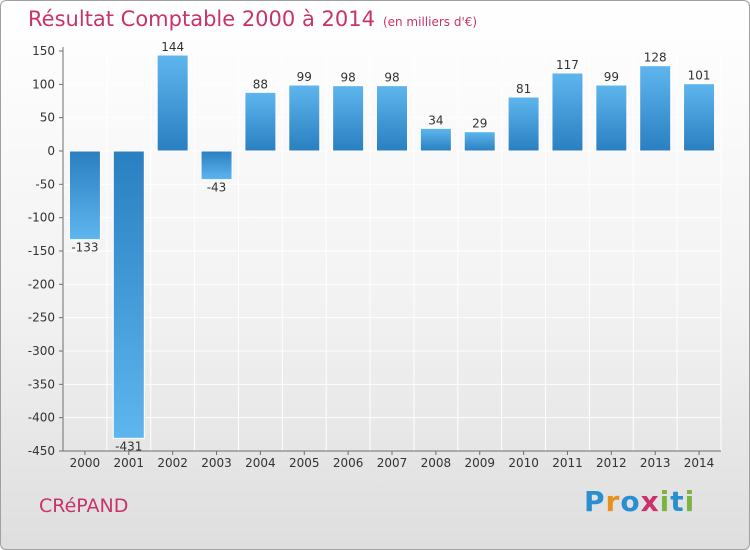 The height and width of the screenshot is (550, 750). What do you see at coordinates (41, 418) in the screenshot?
I see `y-tick-label: -400` at bounding box center [41, 418].